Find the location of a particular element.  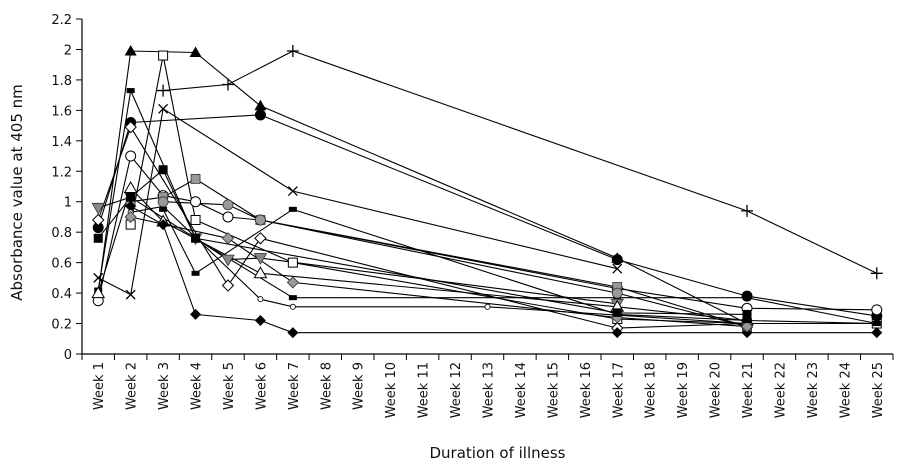

y-tick-label: 1 is located at coordinates (68, 203).